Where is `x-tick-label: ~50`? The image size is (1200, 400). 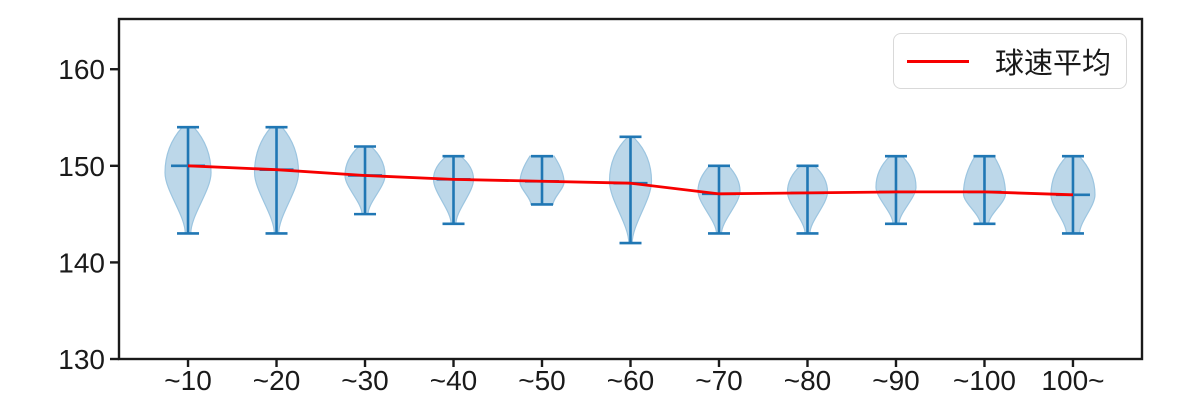
x-tick-label: ~50 is located at coordinates (542, 380).